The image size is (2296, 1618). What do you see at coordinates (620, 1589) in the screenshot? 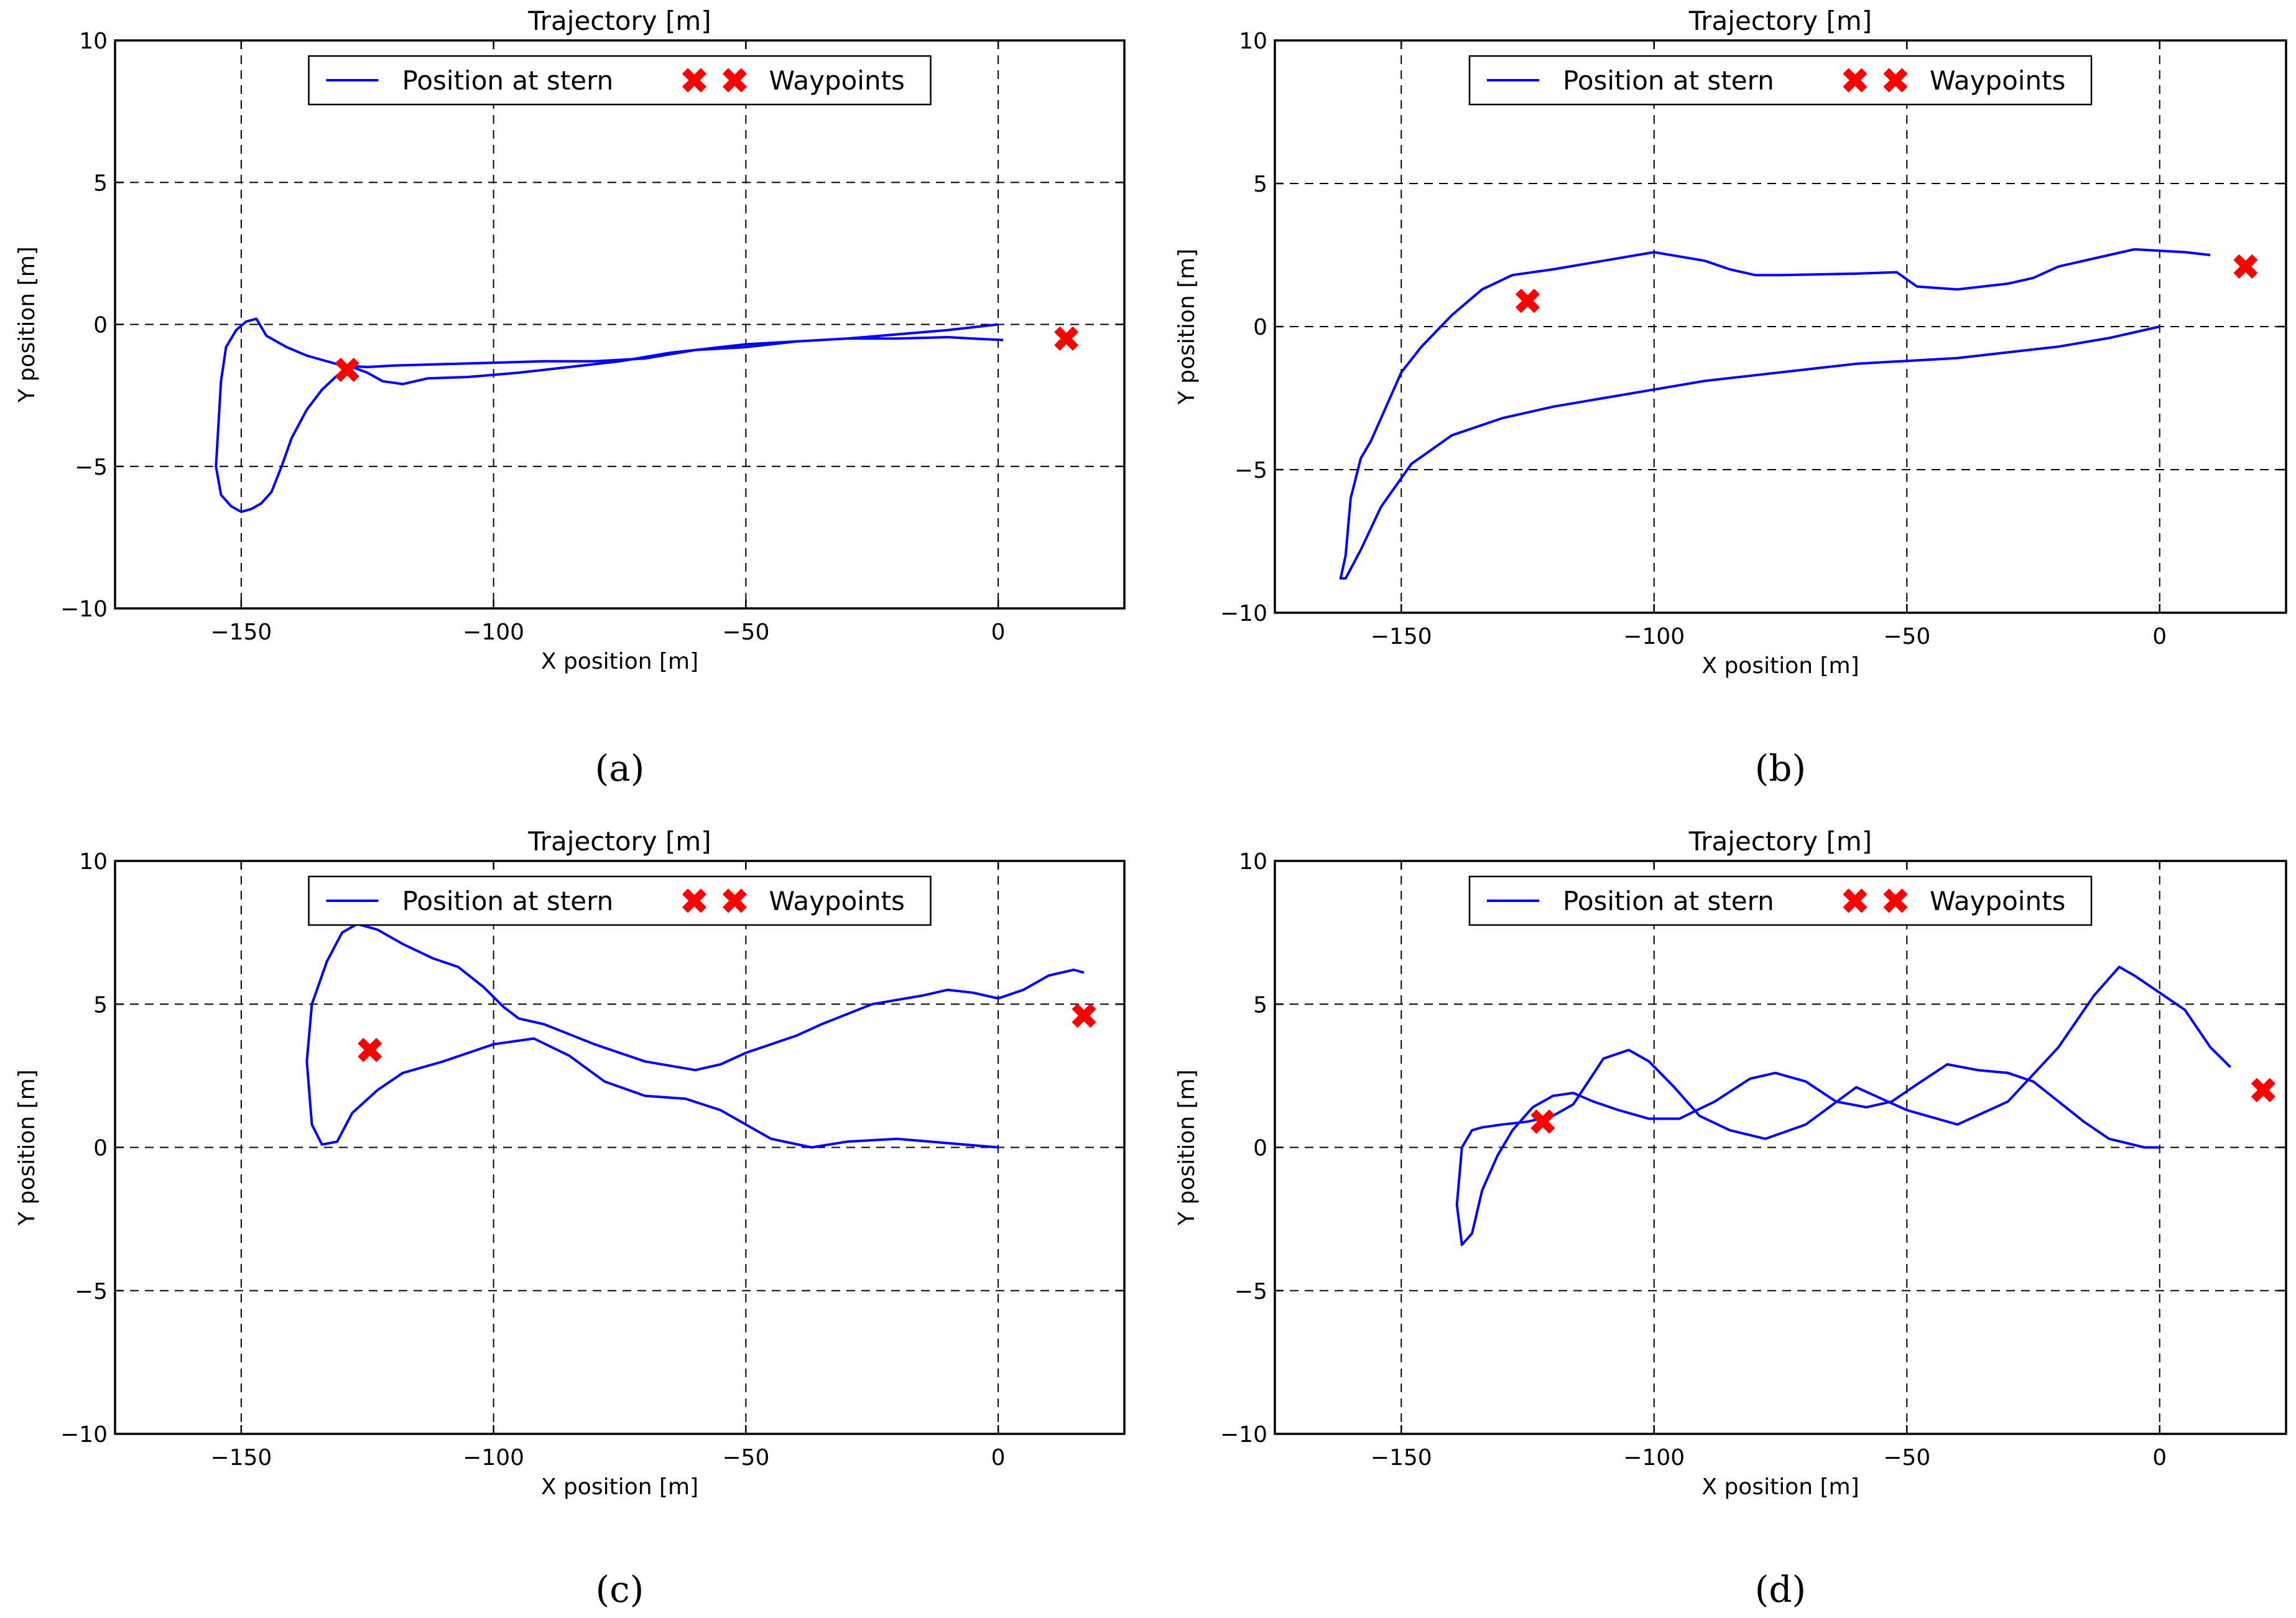
I see `panel-label: (c)` at bounding box center [620, 1589].